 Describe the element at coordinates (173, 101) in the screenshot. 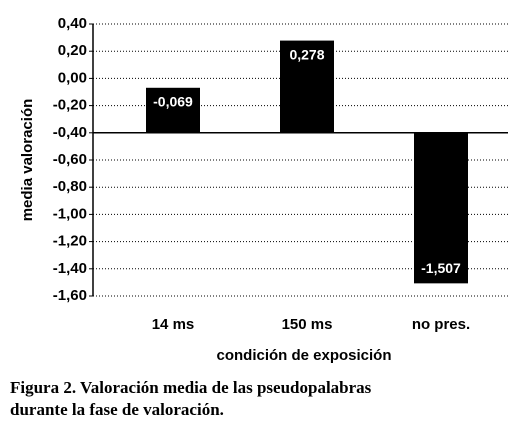

I see `value-label: -0,069` at that location.